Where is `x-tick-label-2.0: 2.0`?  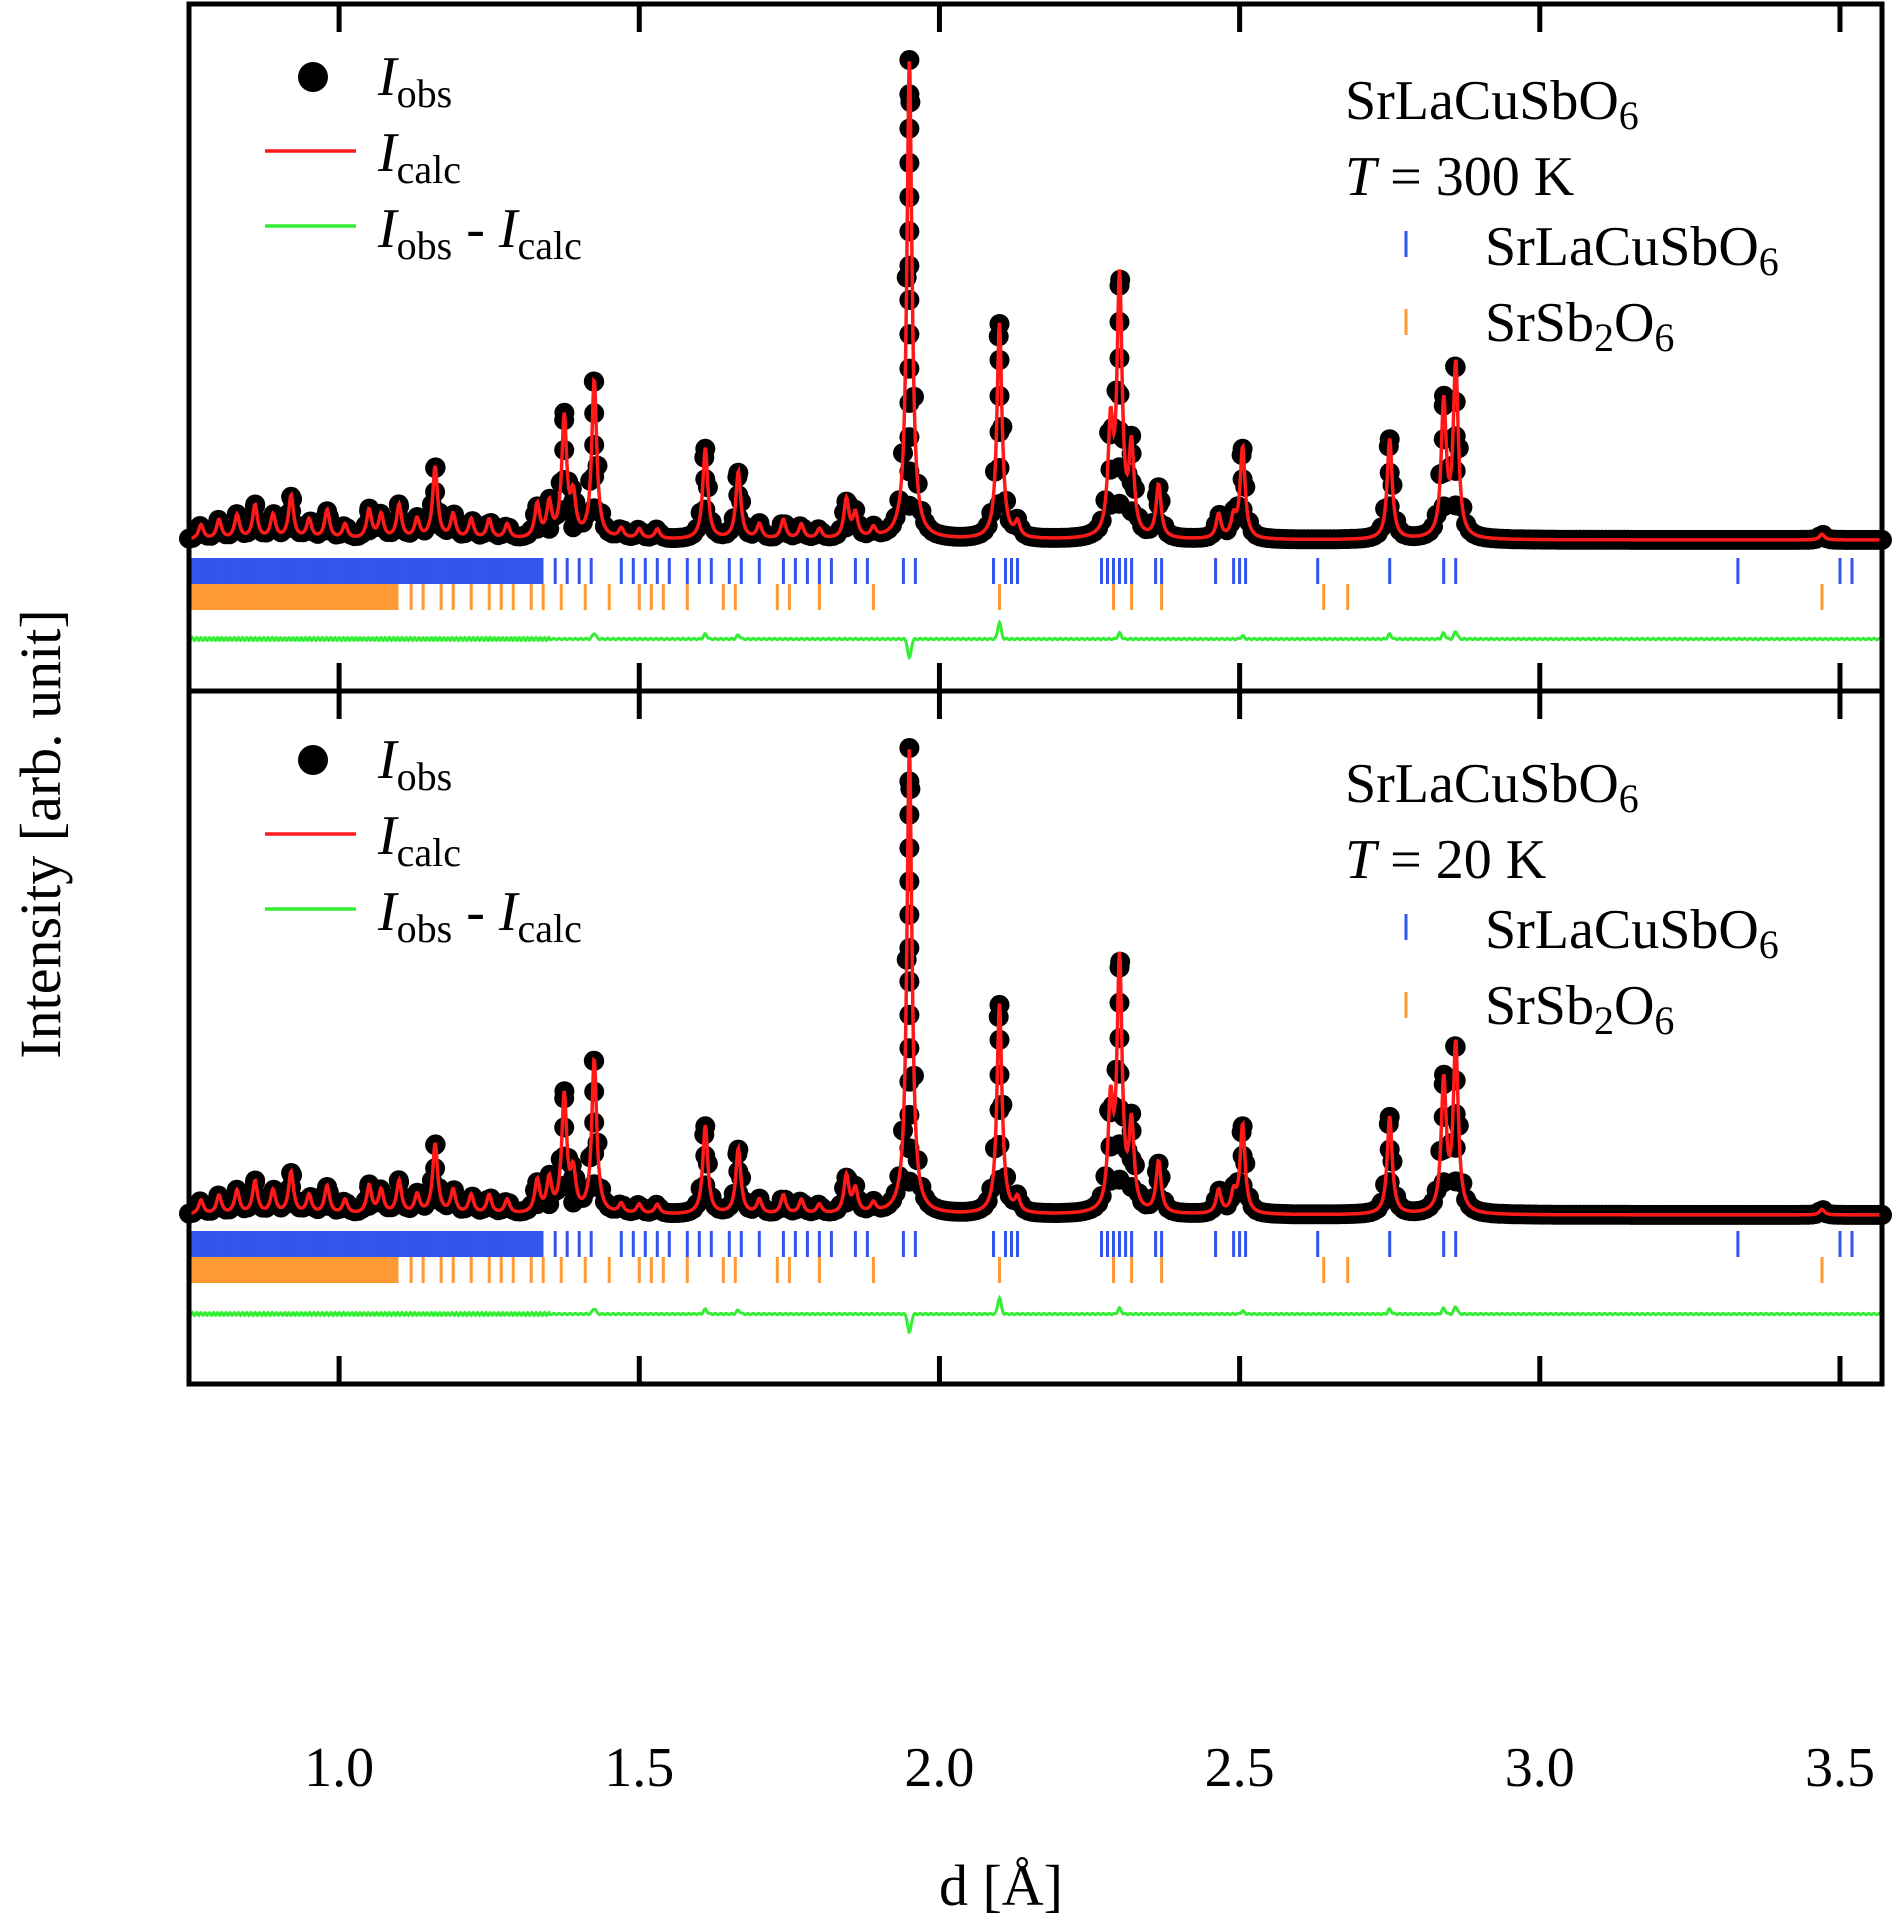 x-tick-label-2.0: 2.0 is located at coordinates (939, 1768).